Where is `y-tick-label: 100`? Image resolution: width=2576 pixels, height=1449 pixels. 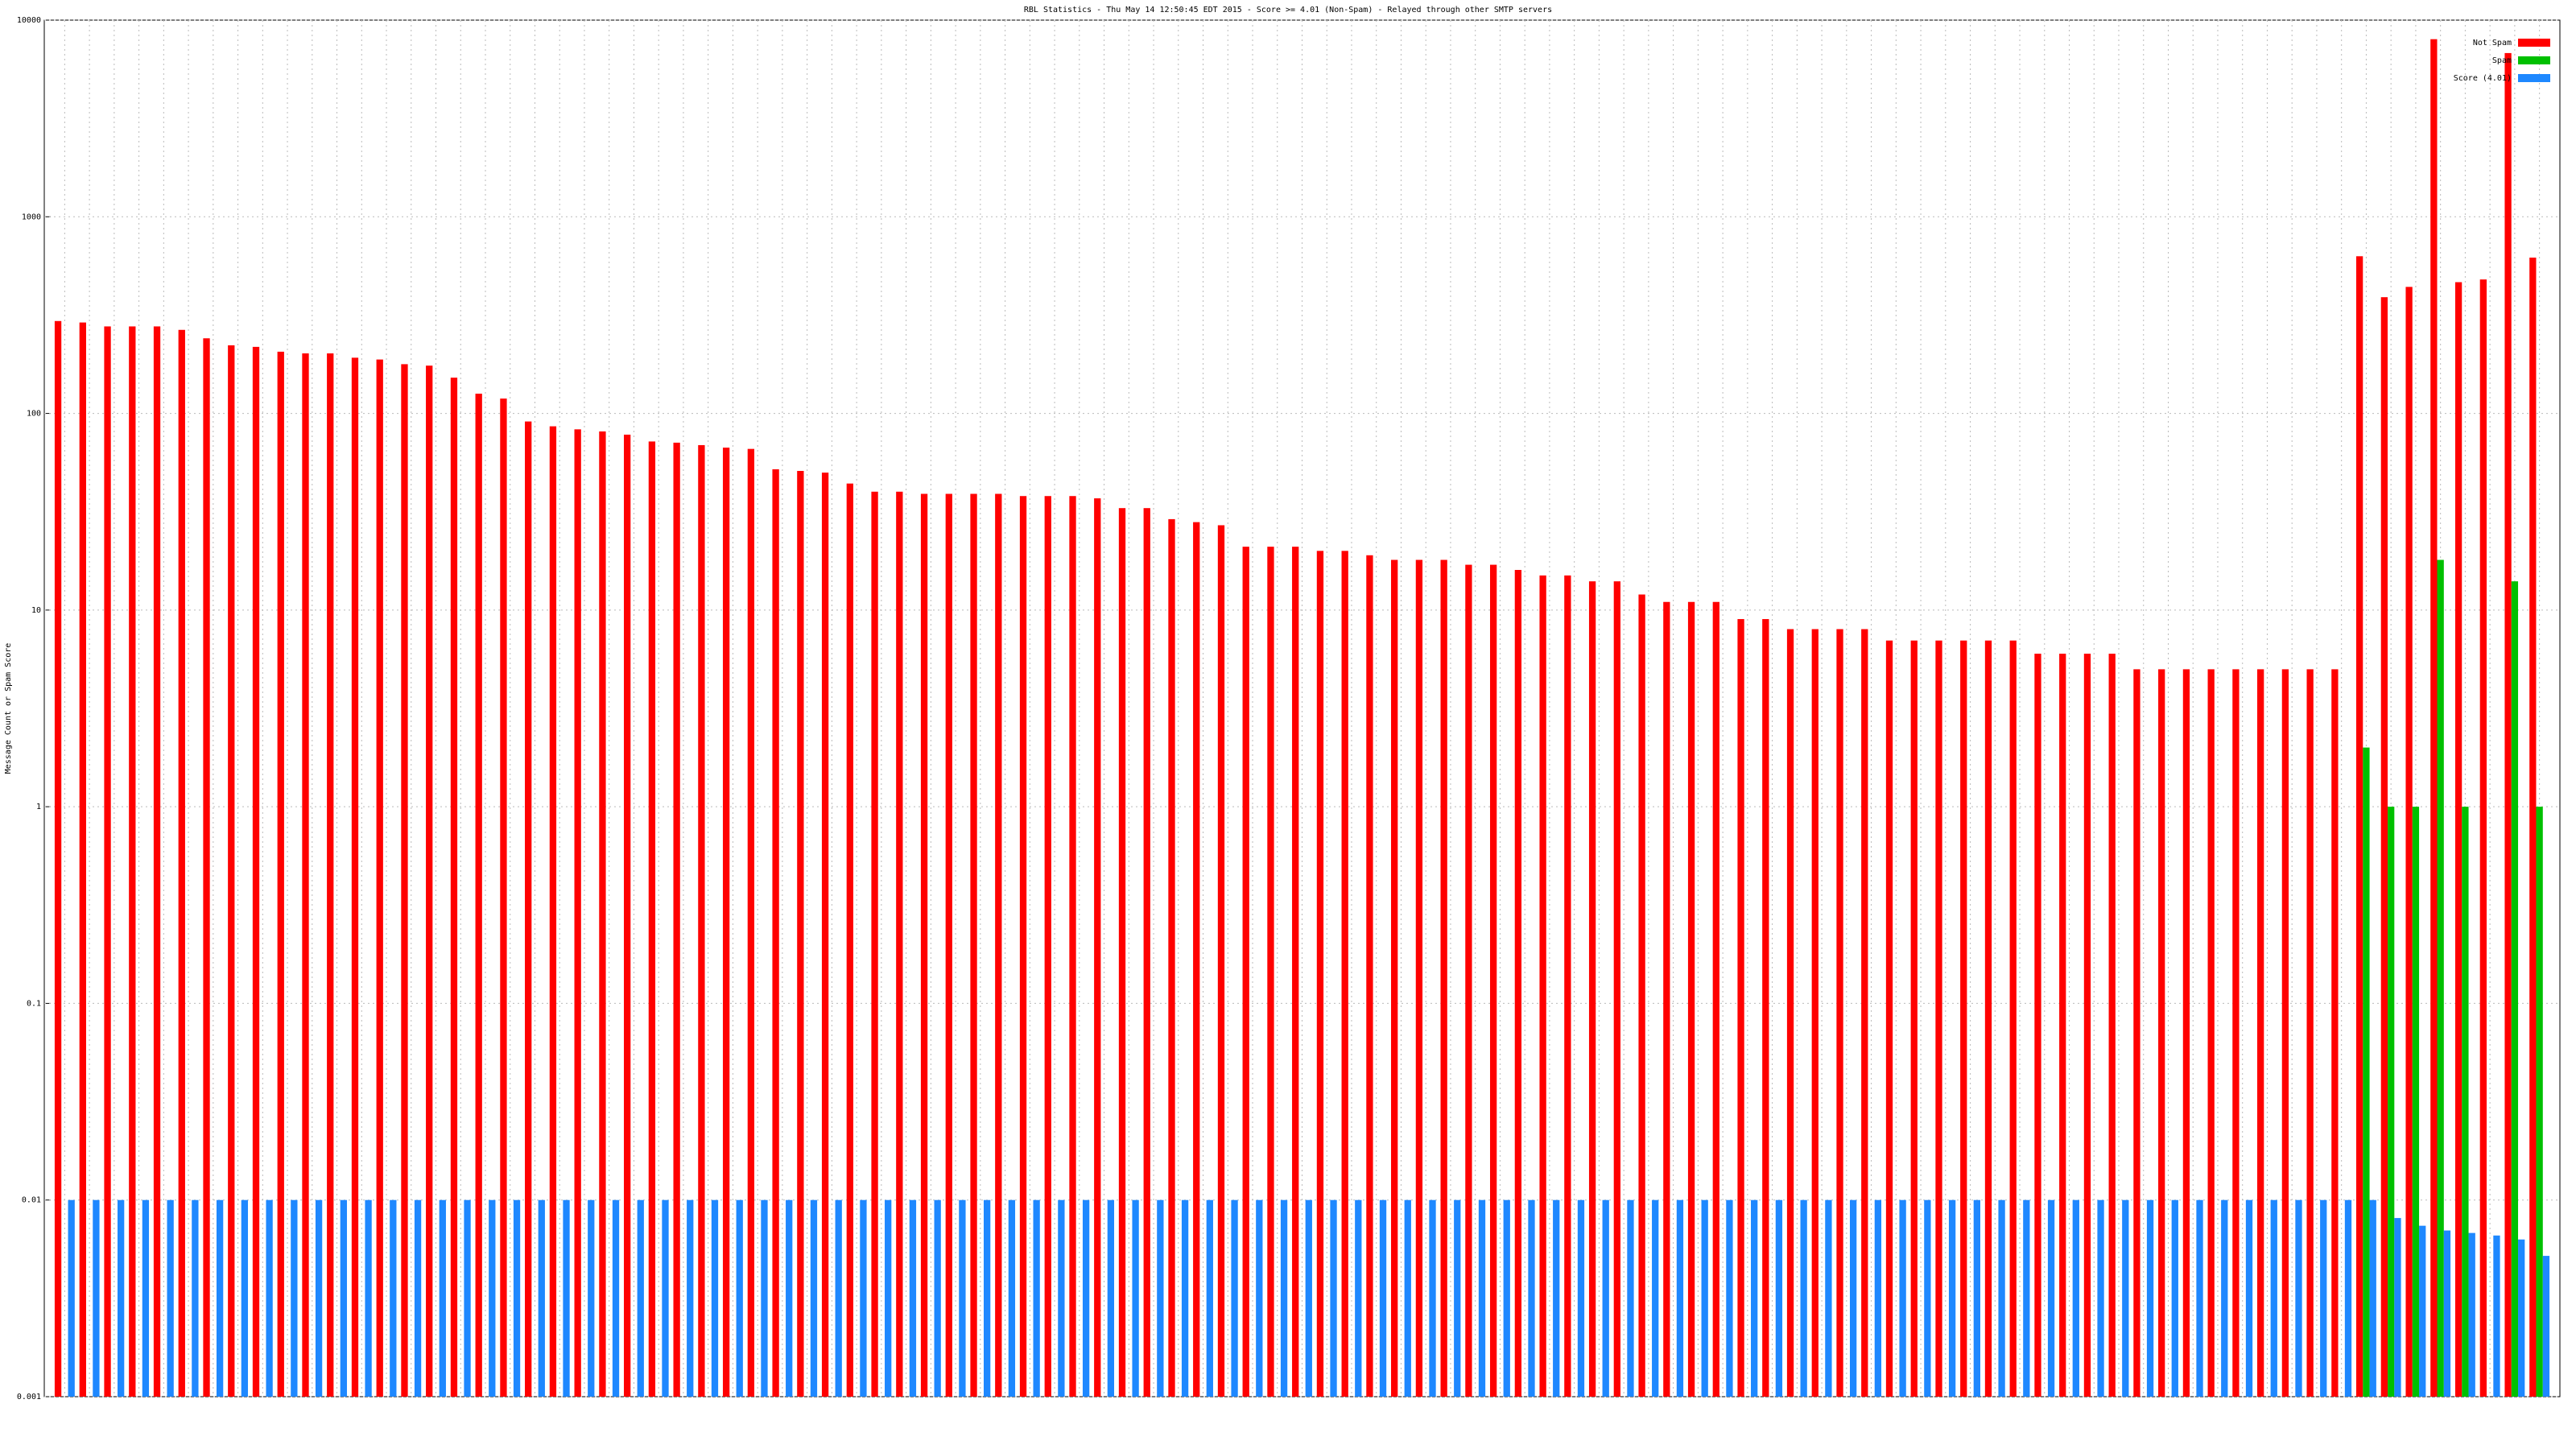
y-tick-label: 100 is located at coordinates (34, 414).